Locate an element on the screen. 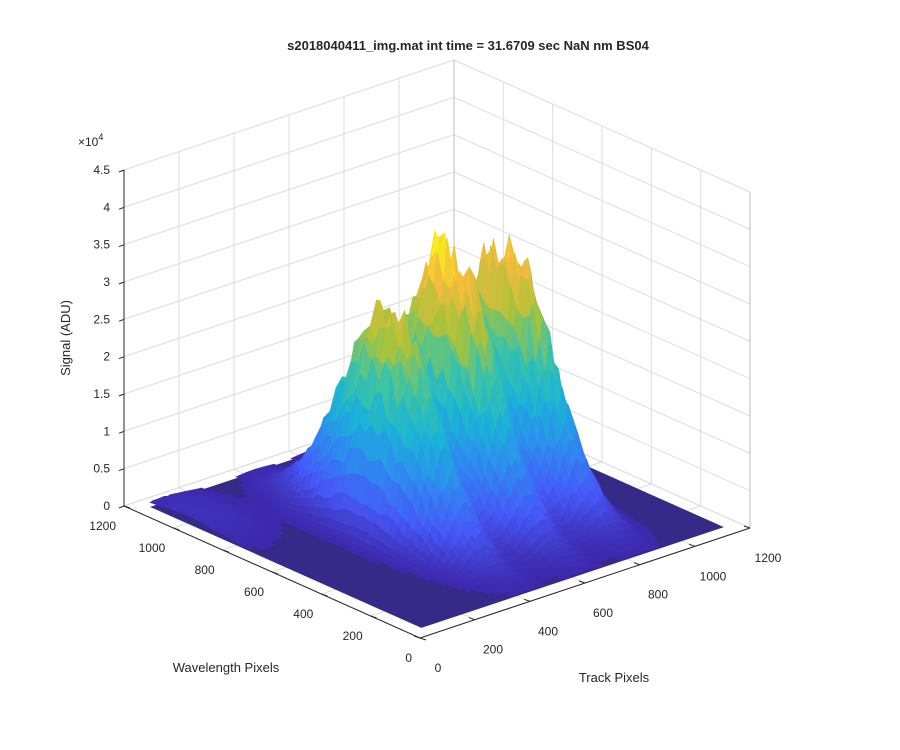 This screenshot has width=900, height=750. y-axis-label: Wavelength Pixels is located at coordinates (226, 667).